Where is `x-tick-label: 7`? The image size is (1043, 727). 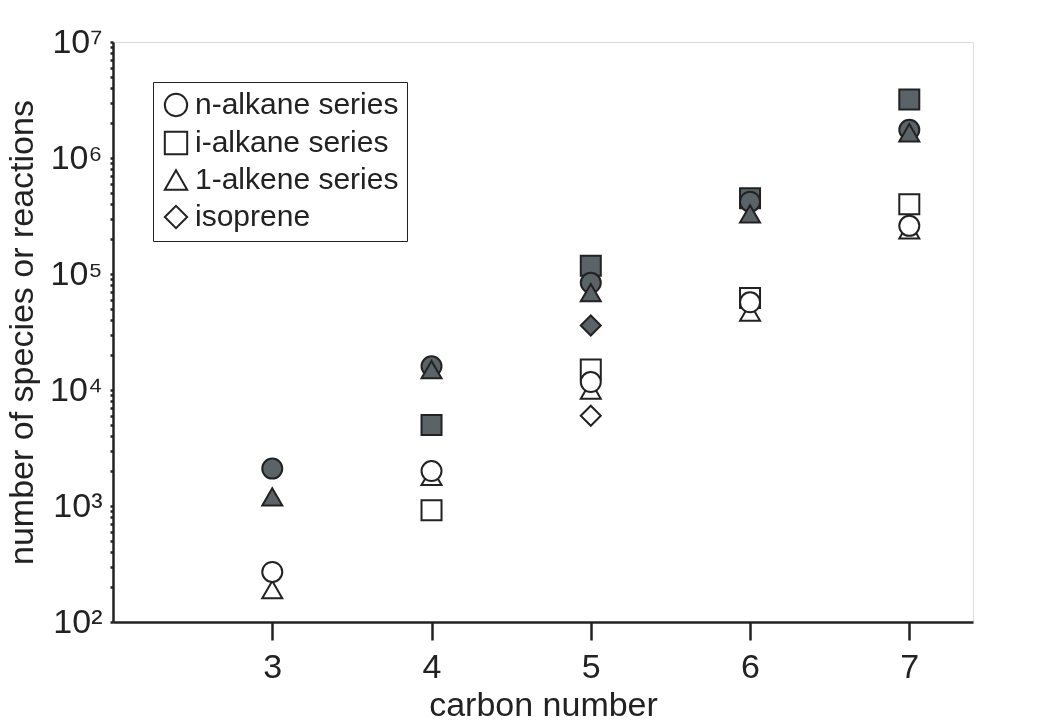
x-tick-label: 7 is located at coordinates (910, 665).